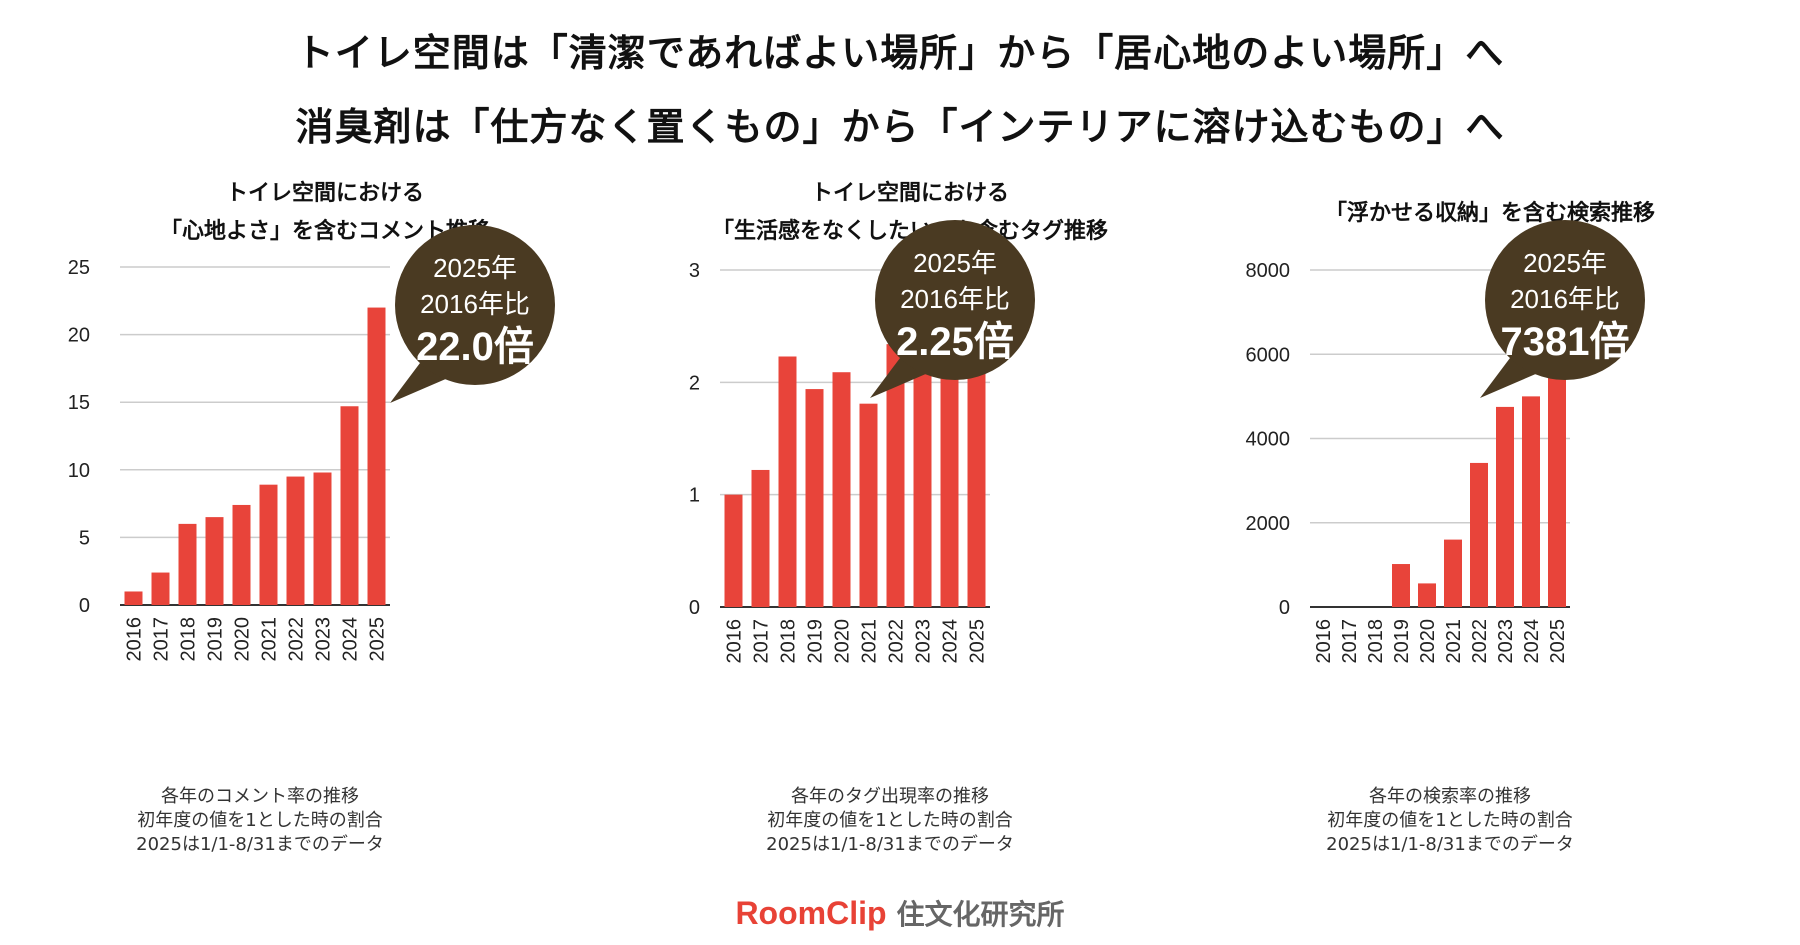 The height and width of the screenshot is (945, 1800). Describe the element at coordinates (955, 263) in the screenshot. I see `bubble-year: 2025年` at that location.